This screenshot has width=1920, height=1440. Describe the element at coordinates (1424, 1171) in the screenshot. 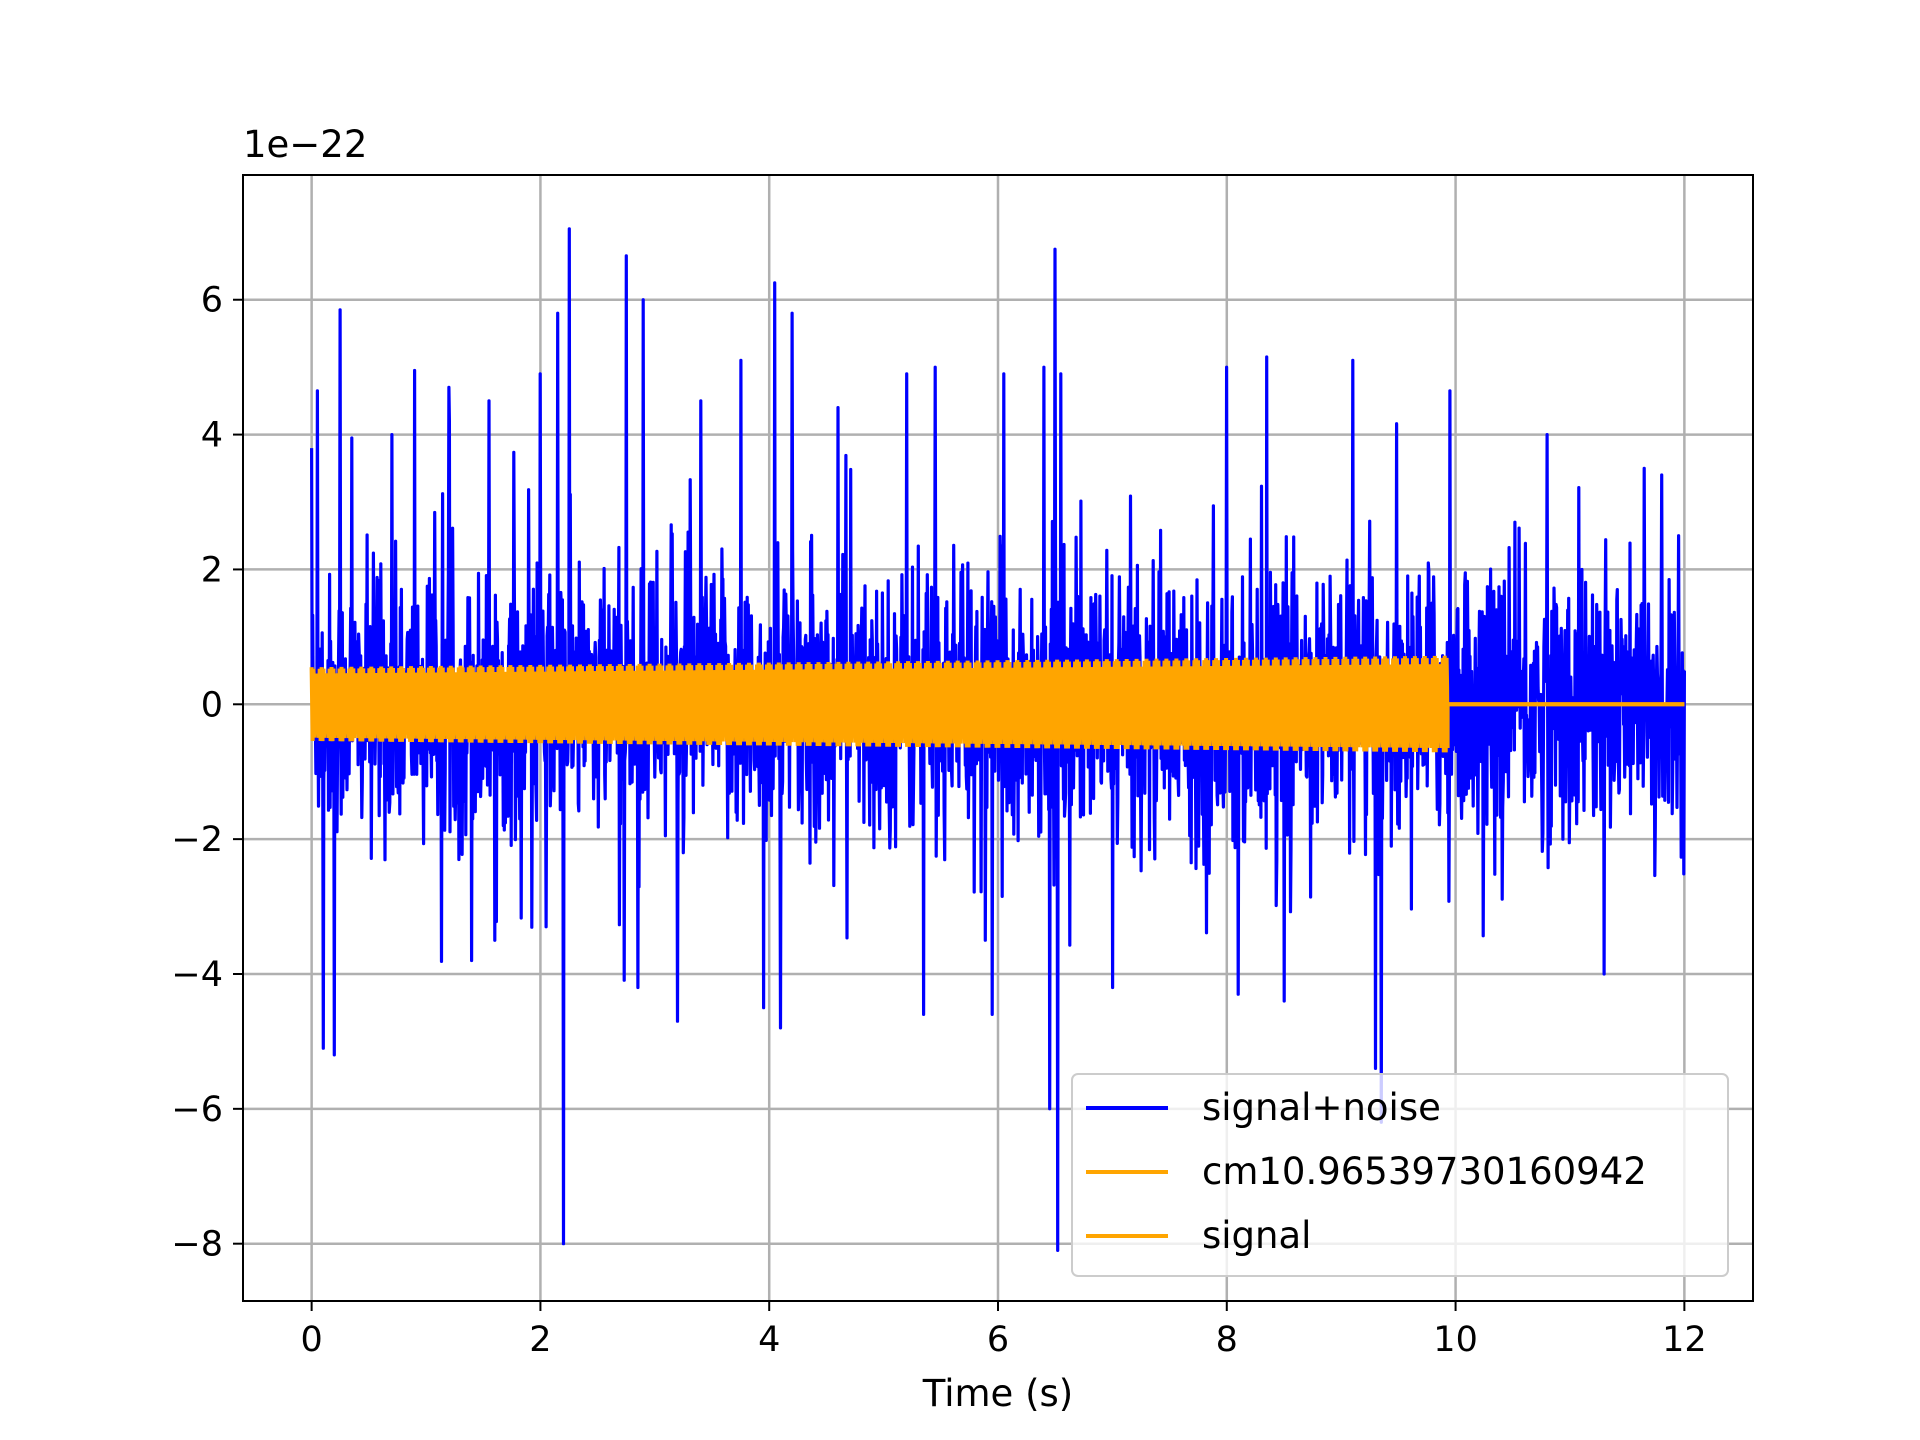

I see `legend-label-1: cm10.96539730160942` at that location.